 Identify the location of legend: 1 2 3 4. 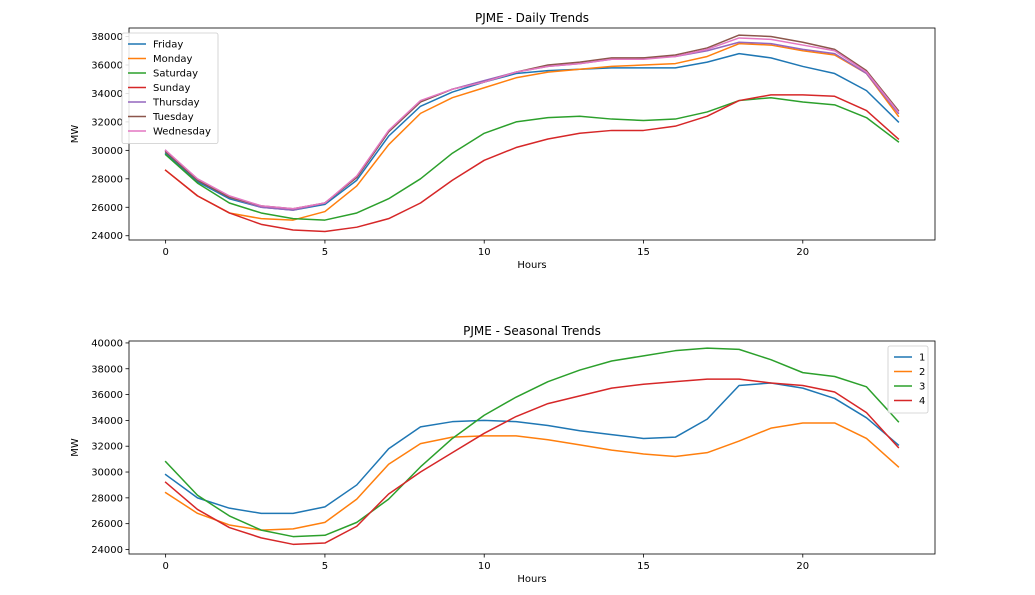
(908, 379).